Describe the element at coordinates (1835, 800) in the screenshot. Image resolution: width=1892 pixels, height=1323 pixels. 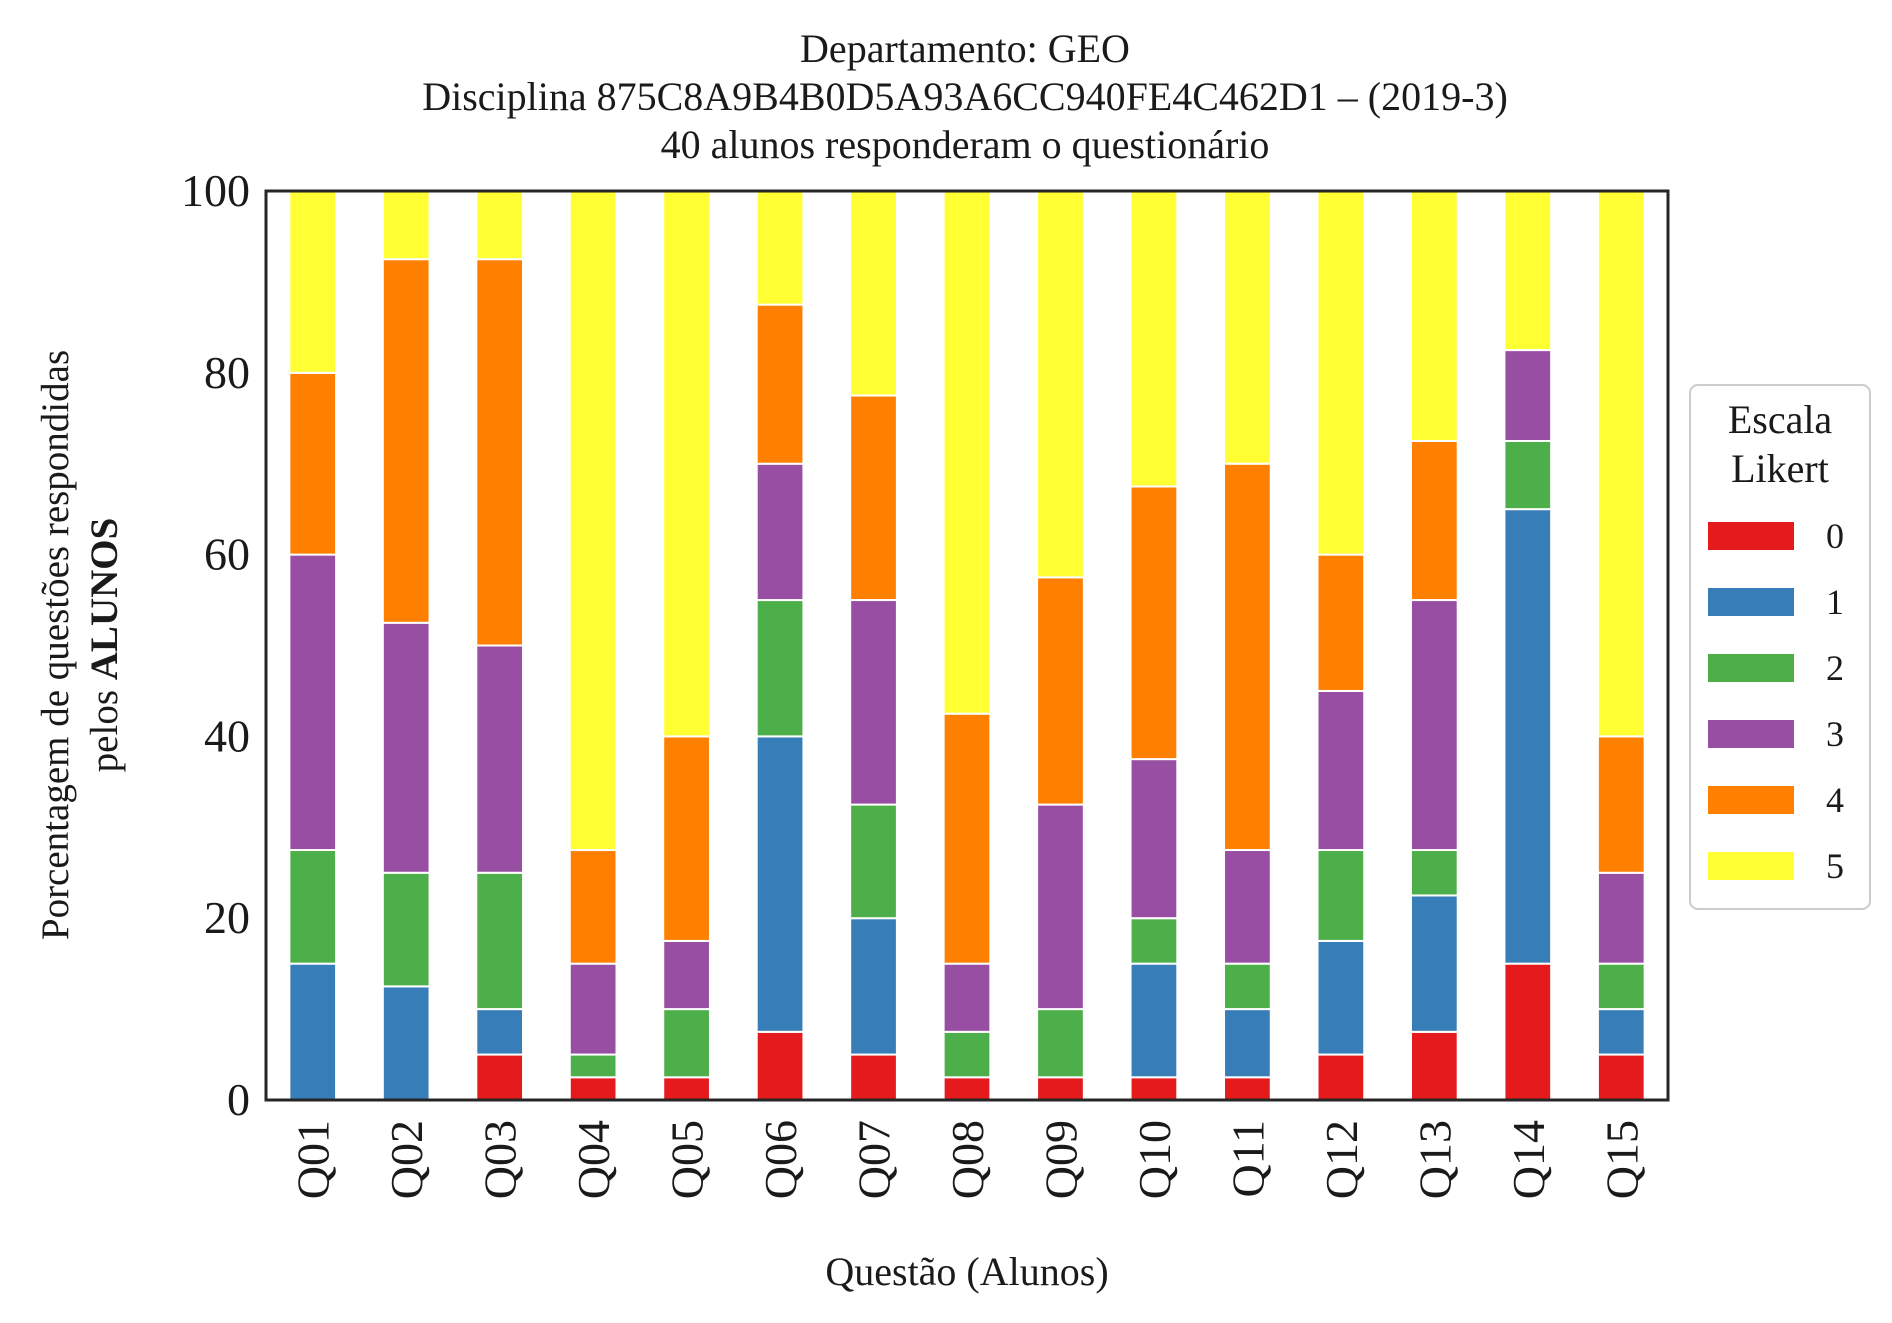
I see `legend-label-4: 4` at that location.